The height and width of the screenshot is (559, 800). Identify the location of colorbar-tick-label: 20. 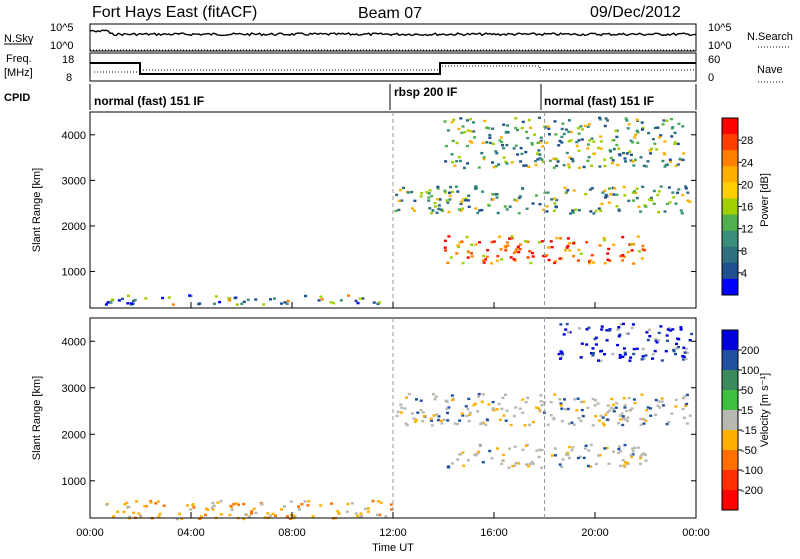
(747, 185).